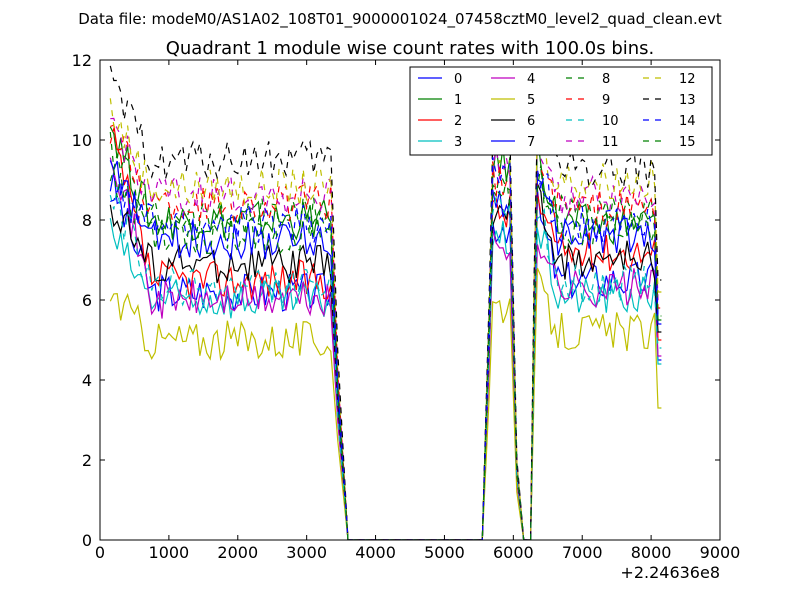  Describe the element at coordinates (720, 552) in the screenshot. I see `x-tick-label: 9000` at that location.